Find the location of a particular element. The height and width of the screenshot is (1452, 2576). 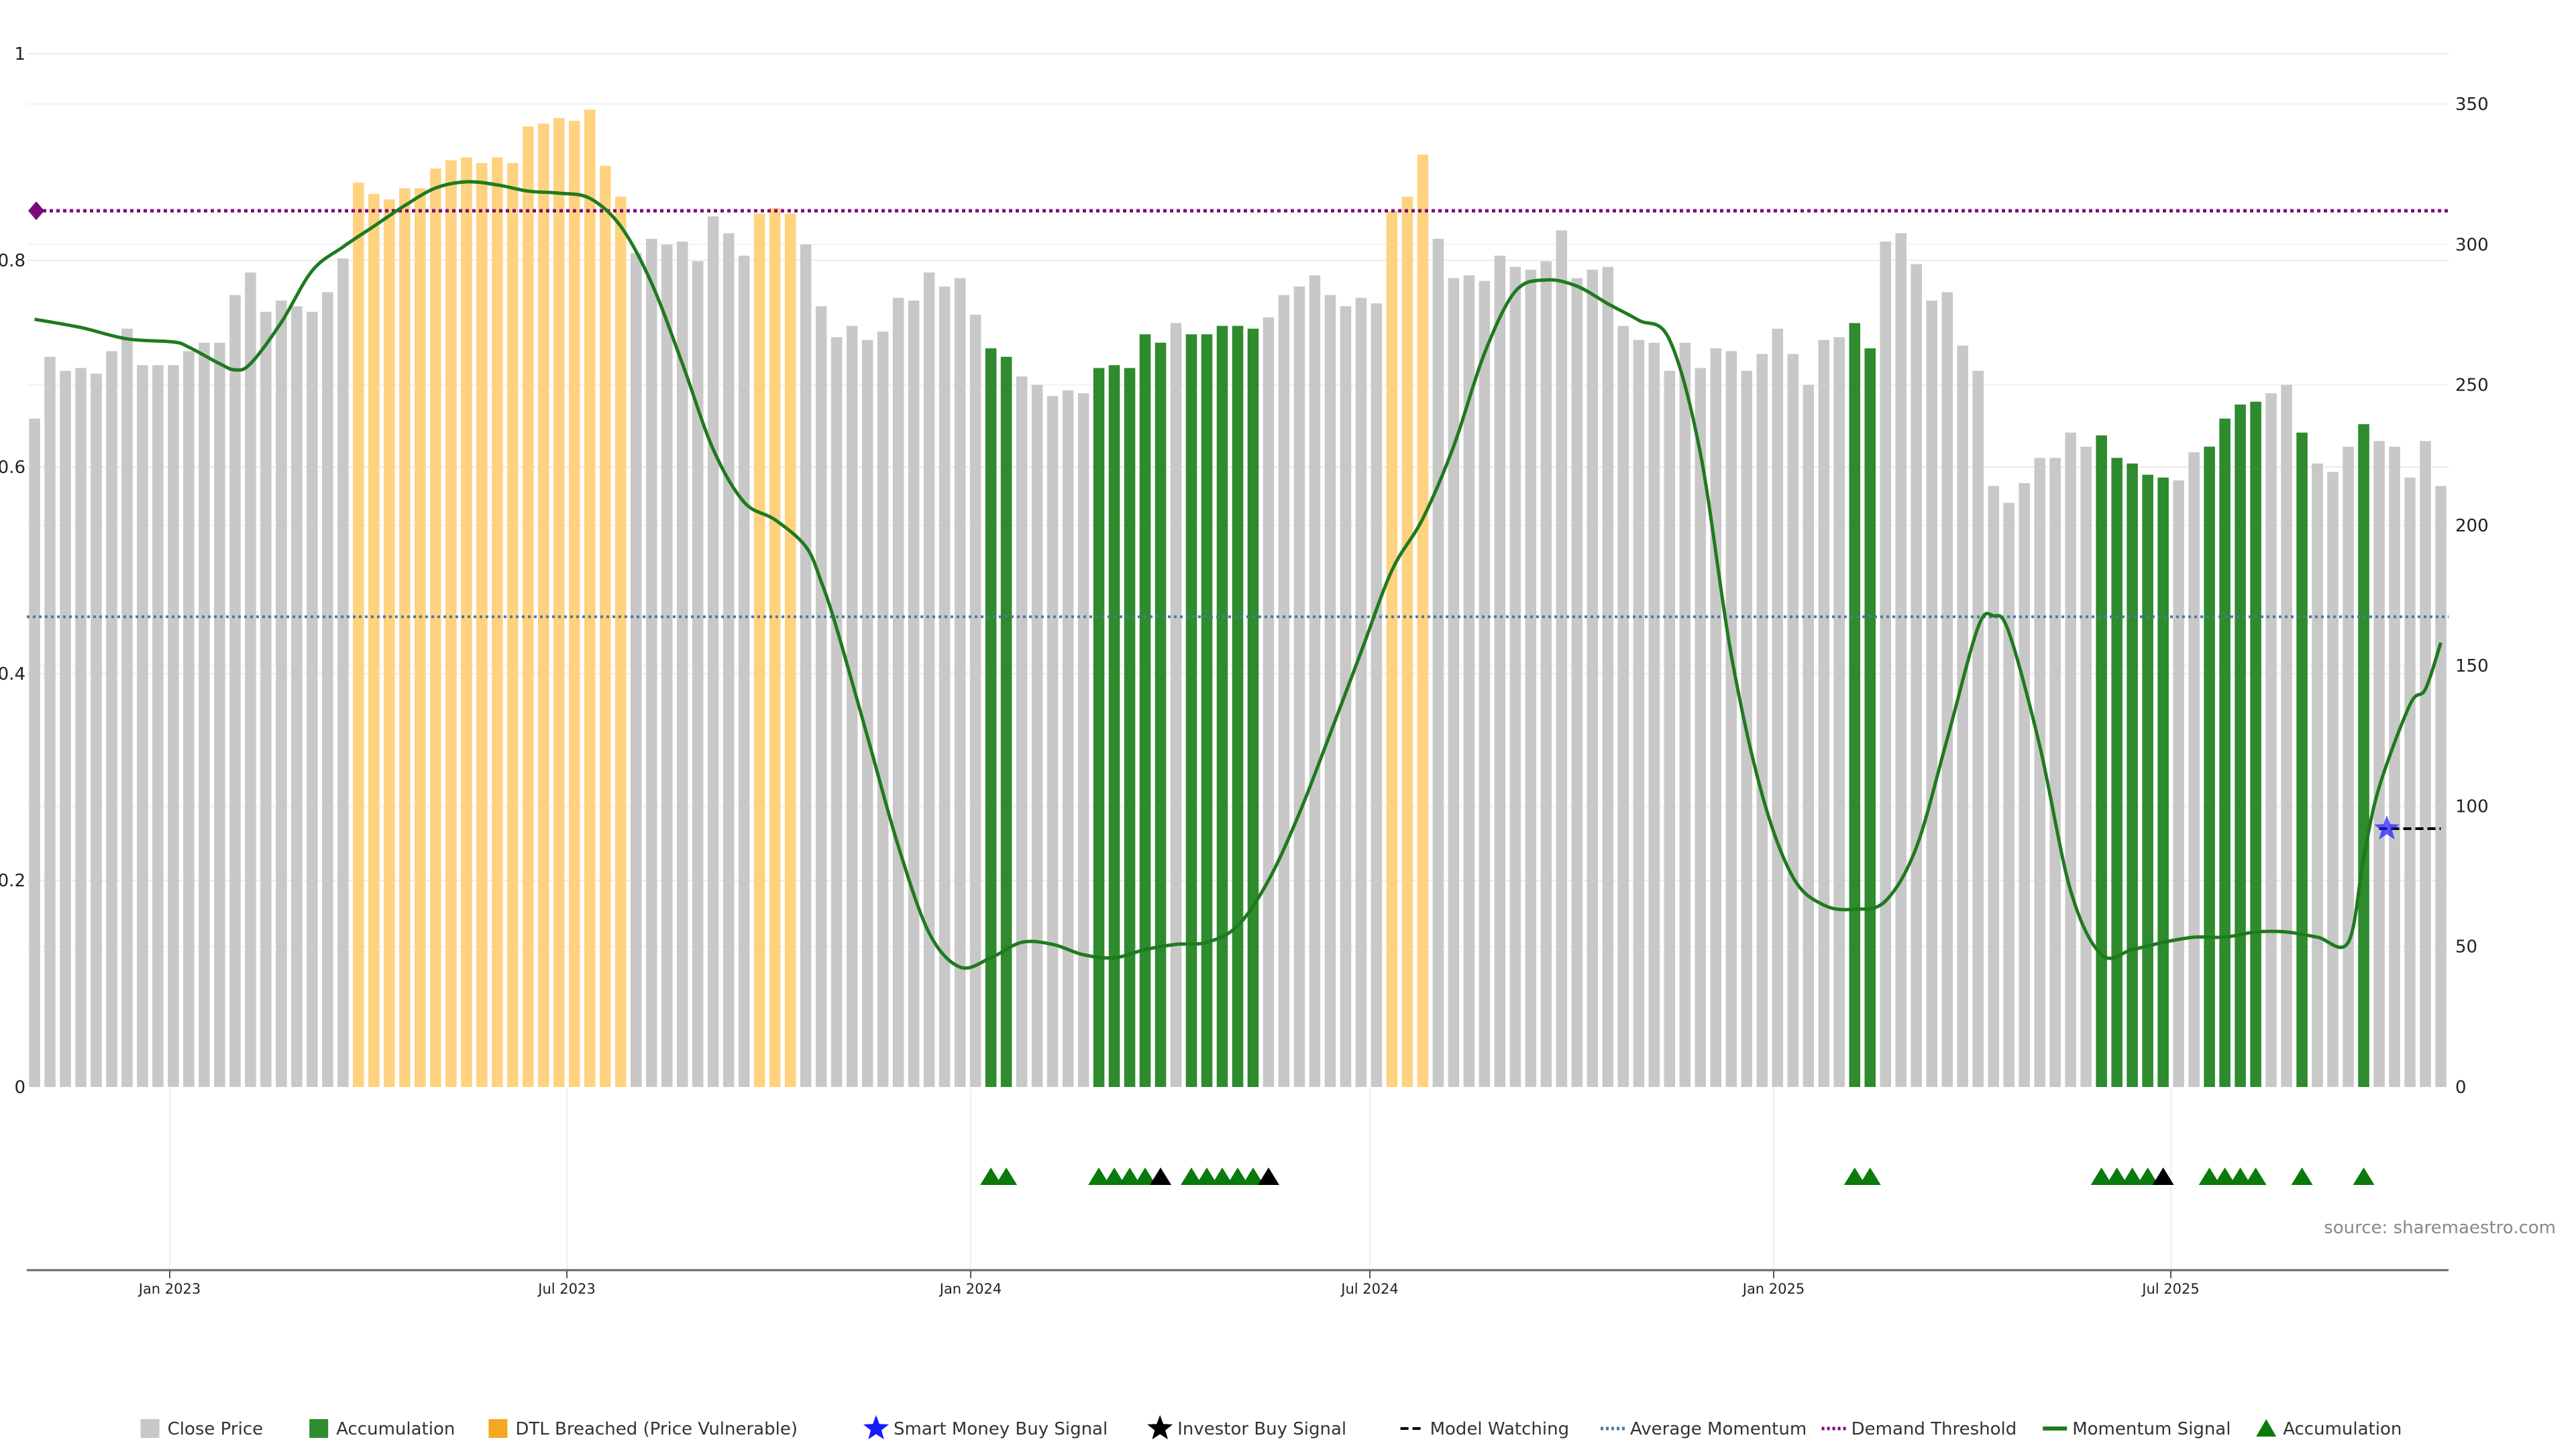

legend-item: Smart Money Buy Signal is located at coordinates (985, 1427).